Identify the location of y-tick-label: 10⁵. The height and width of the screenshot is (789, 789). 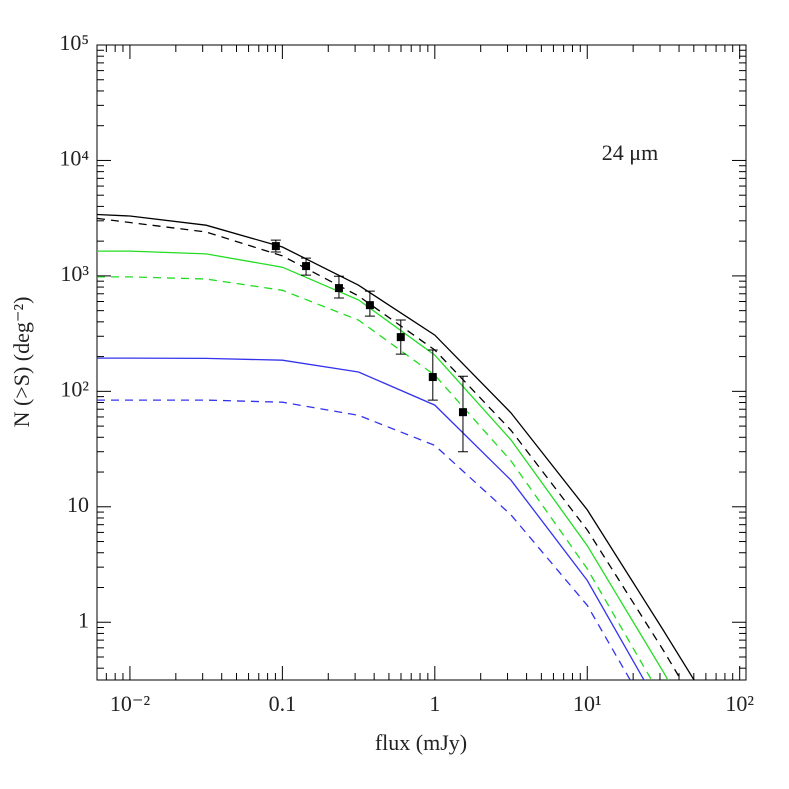
(74, 42).